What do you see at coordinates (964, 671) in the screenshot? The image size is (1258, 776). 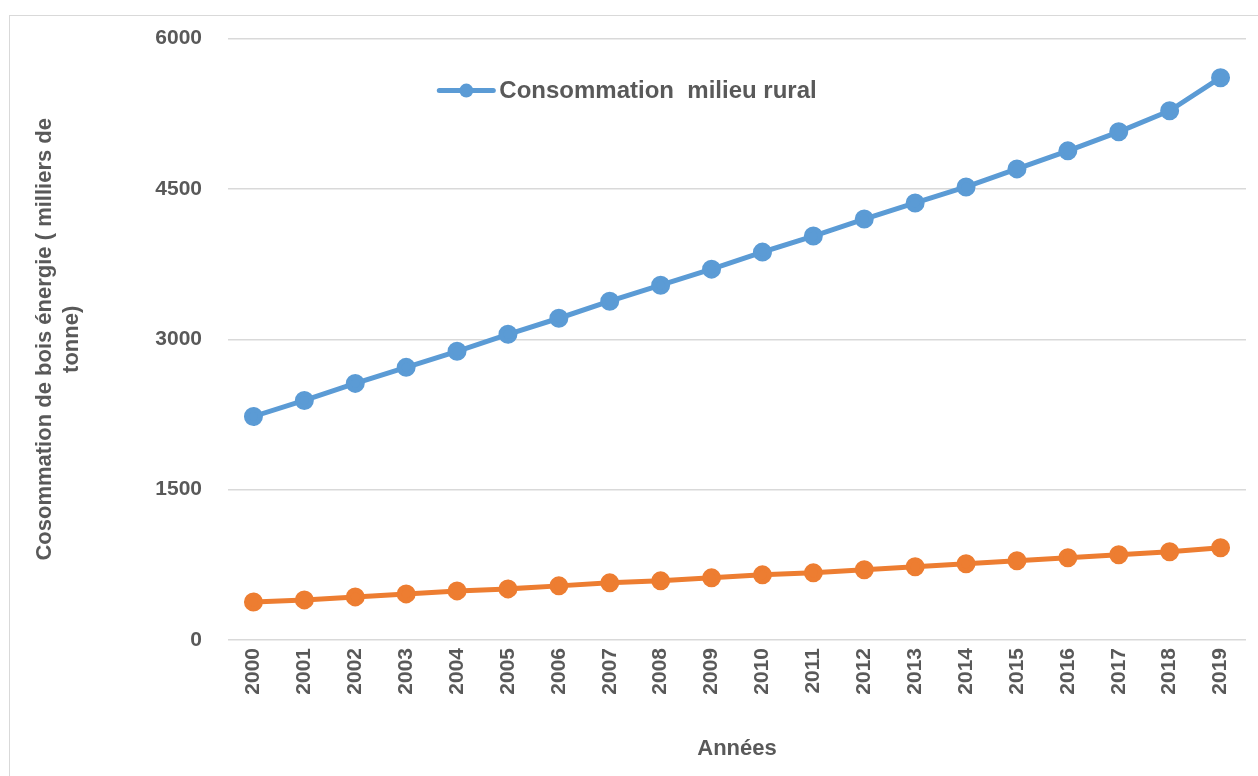 I see `x-tick-label: 2014` at bounding box center [964, 671].